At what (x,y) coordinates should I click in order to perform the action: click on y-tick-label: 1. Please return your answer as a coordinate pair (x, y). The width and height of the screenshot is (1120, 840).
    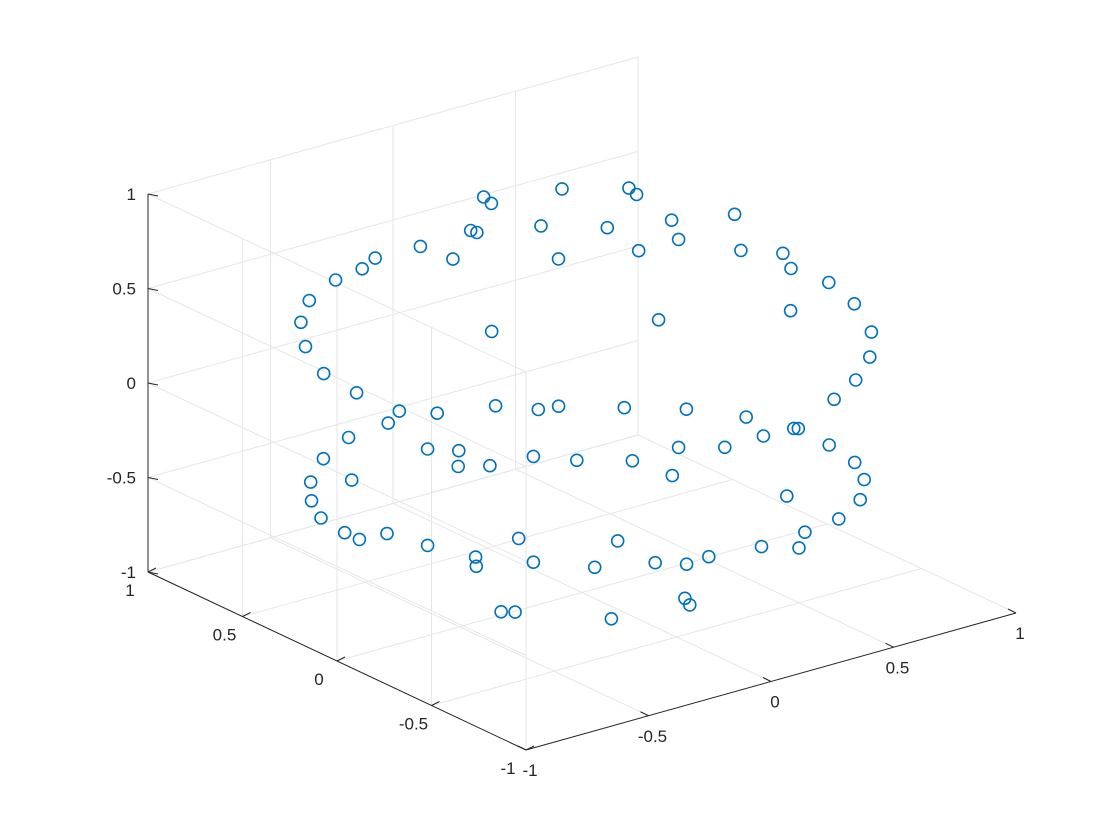
    Looking at the image, I should click on (129, 590).